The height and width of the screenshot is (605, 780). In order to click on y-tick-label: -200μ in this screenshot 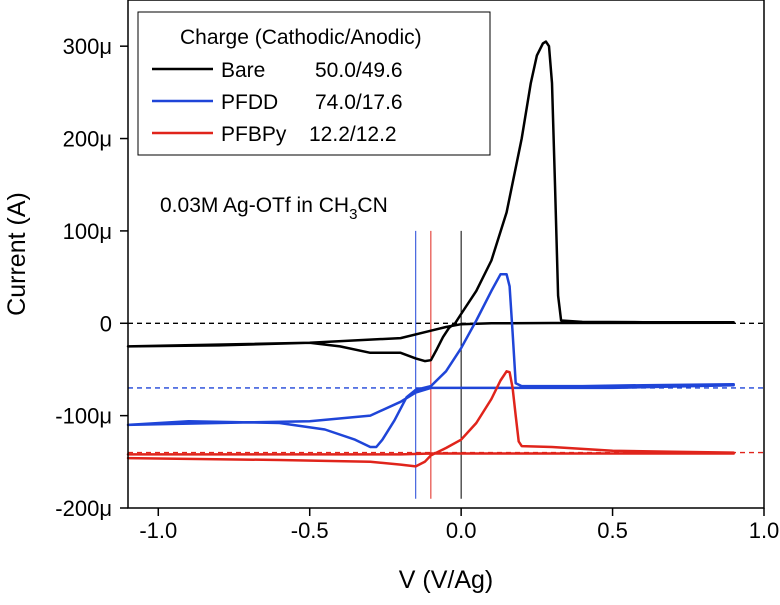, I will do `click(83, 508)`.